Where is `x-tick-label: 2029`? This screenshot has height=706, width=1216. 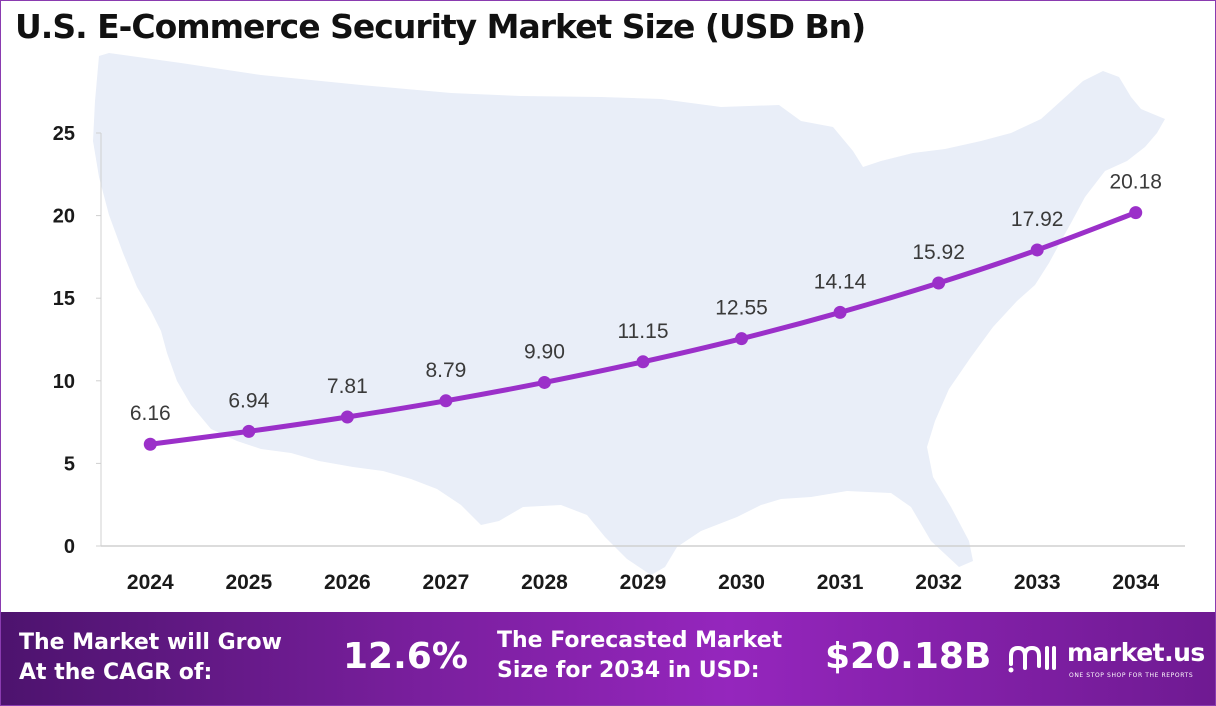
x-tick-label: 2029 is located at coordinates (643, 582).